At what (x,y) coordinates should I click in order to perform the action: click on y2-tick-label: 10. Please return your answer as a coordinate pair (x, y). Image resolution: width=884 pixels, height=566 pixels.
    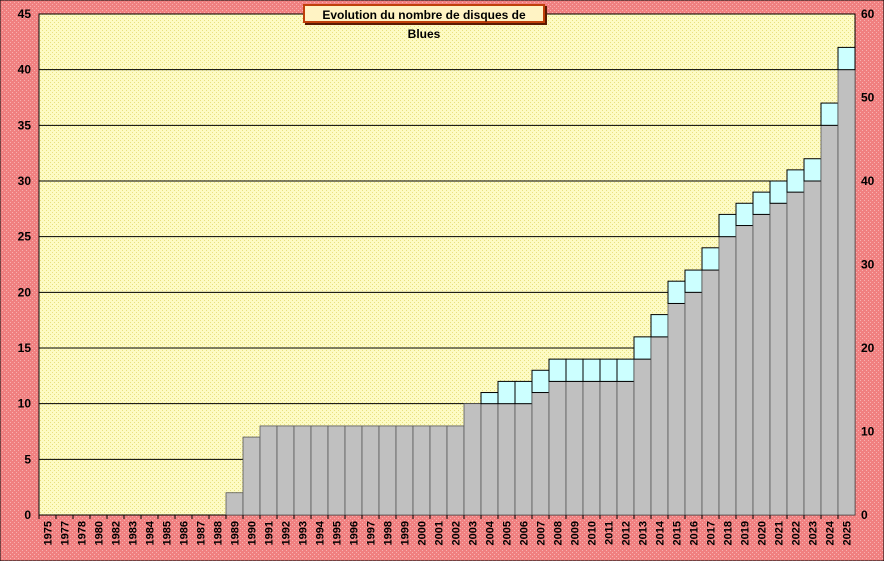
    Looking at the image, I should click on (868, 432).